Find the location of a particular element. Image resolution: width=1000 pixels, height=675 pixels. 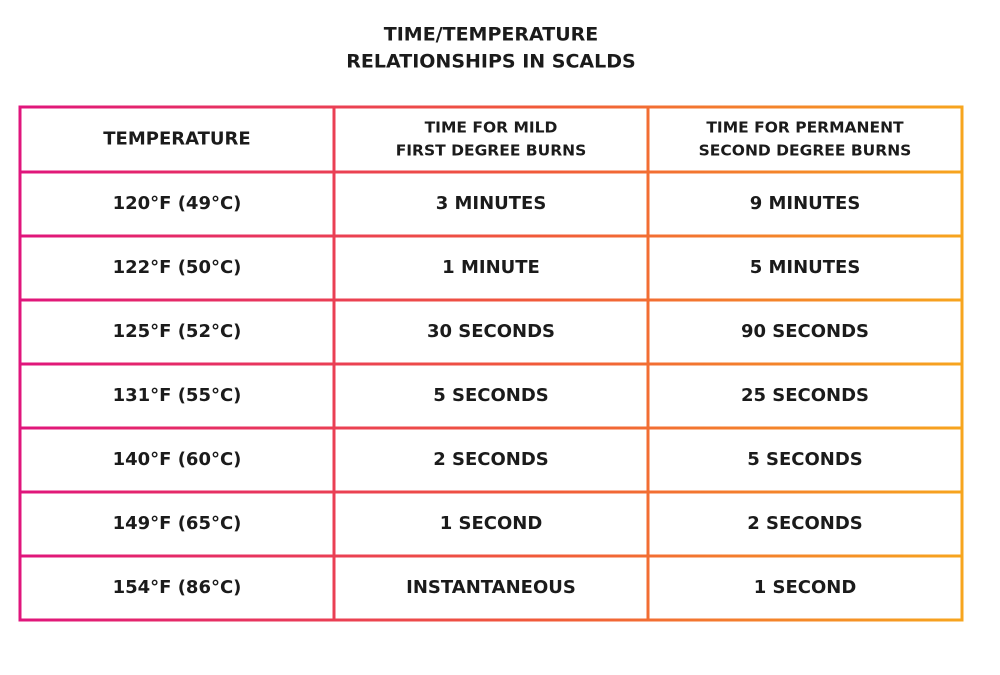

table-cell: 1 MINUTE is located at coordinates (491, 267).